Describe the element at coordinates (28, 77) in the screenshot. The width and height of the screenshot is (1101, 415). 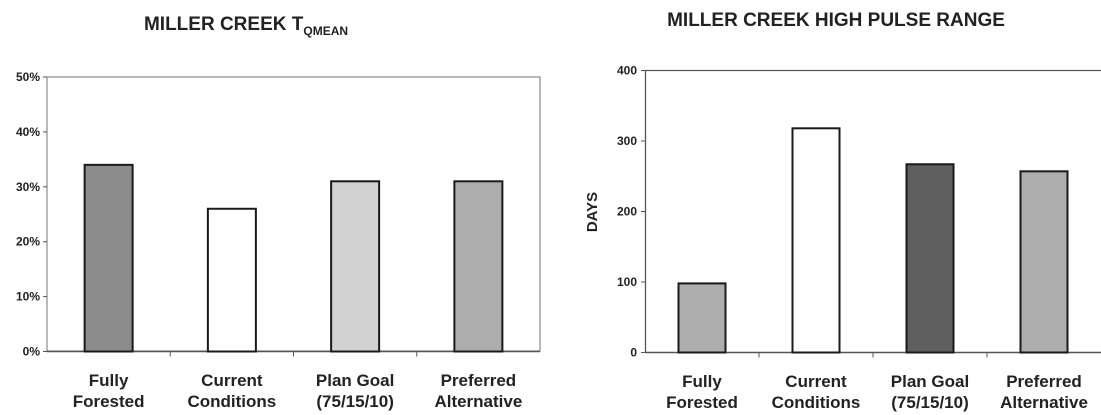
I see `y-tick-label: 50%` at that location.